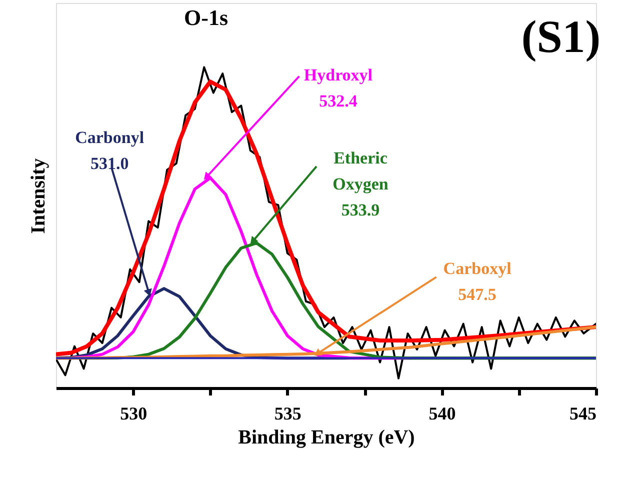 The image size is (619, 480). I want to click on x-tick-label: 545, so click(583, 414).